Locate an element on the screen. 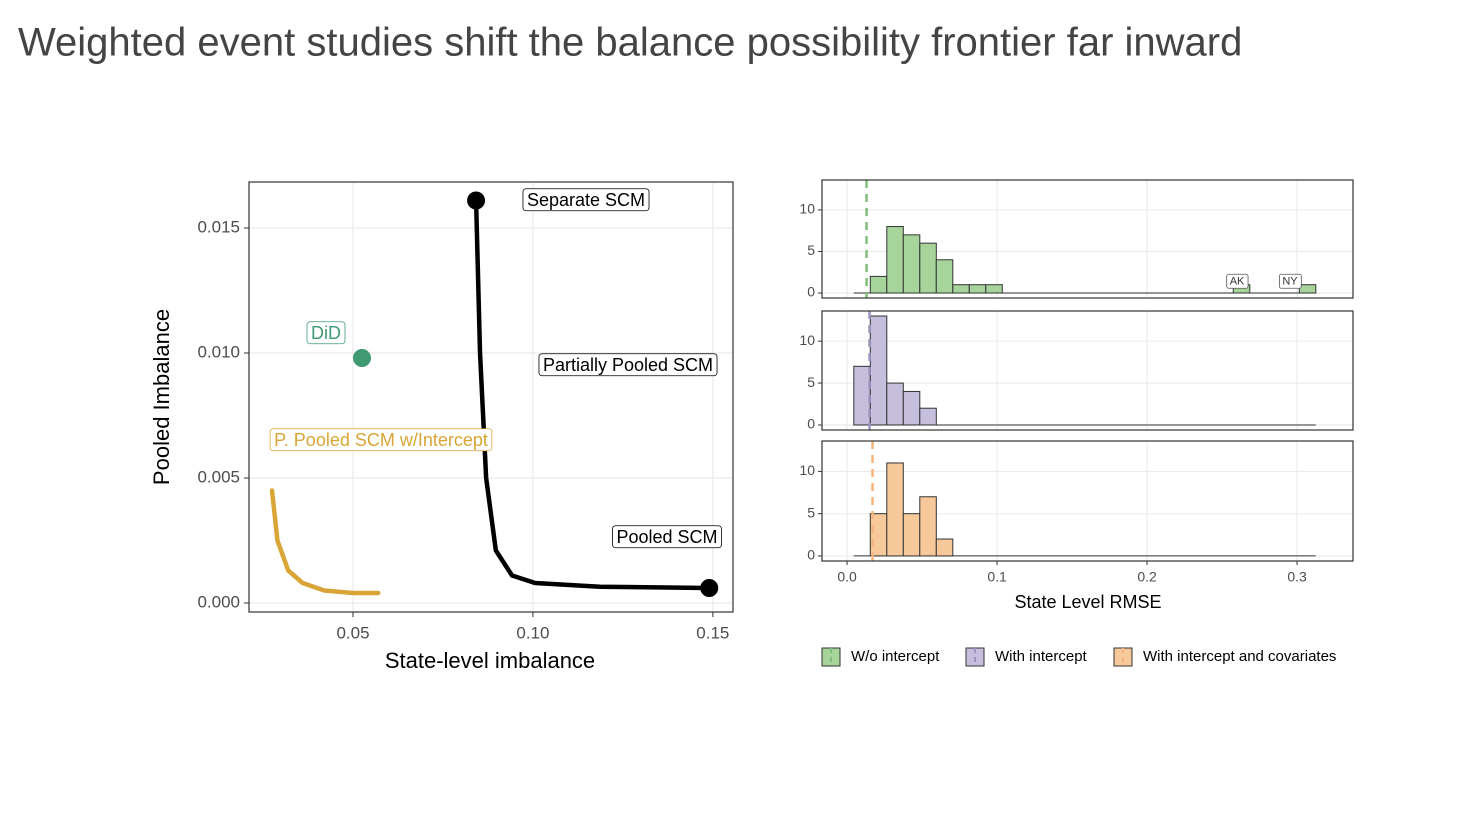  annotation: AK is located at coordinates (1237, 281).